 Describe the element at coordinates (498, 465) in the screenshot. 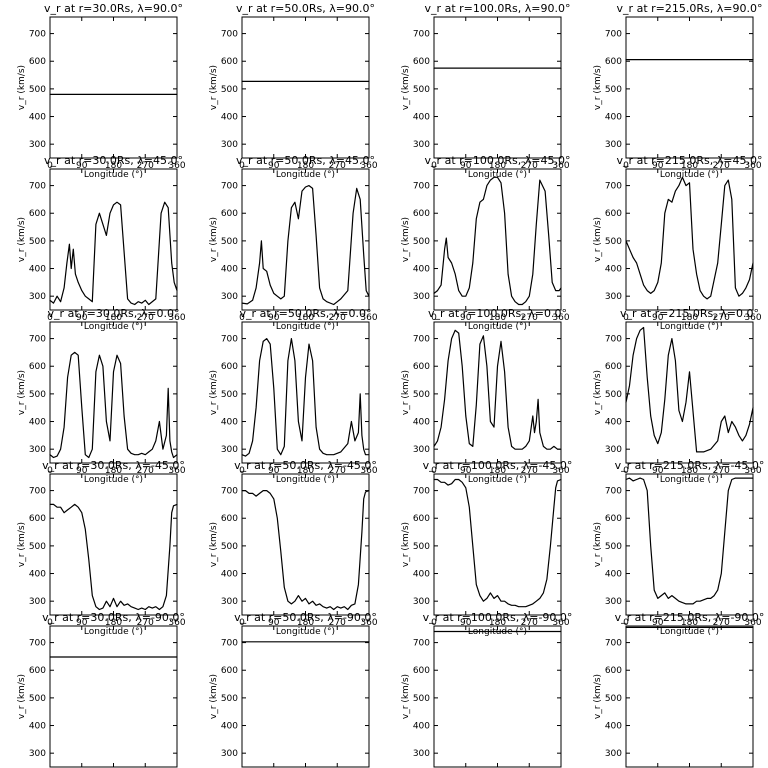

I see `panel-title: v_r at r=100.0Rs, λ=-45.0°` at that location.